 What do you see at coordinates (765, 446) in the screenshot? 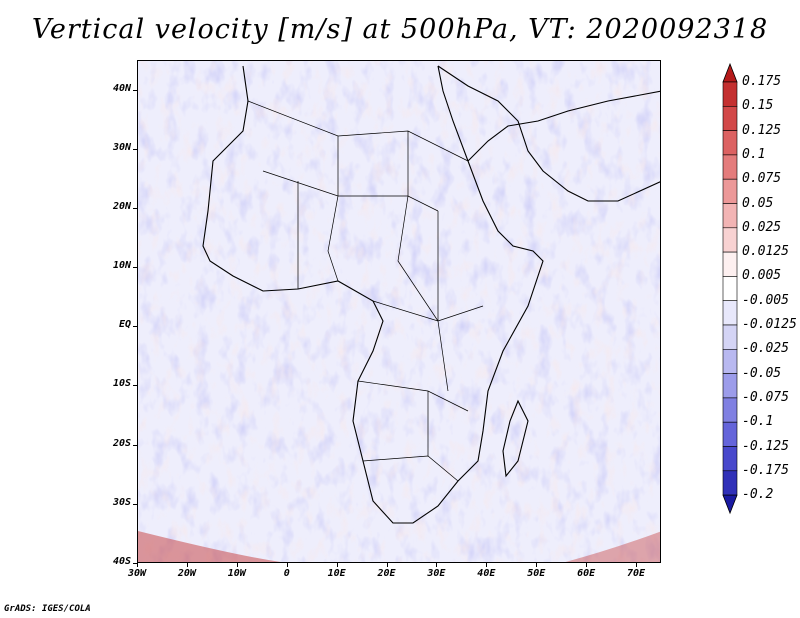
I see `colorbar-tick-label: -0.125` at bounding box center [765, 446].